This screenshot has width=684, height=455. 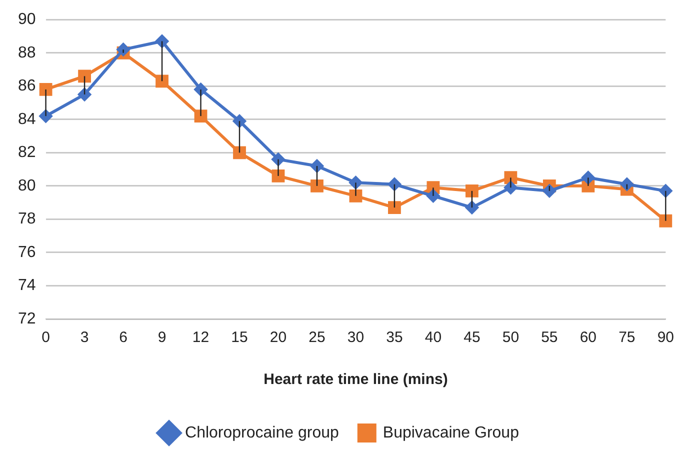 I want to click on x-tick-label: 6, so click(x=123, y=337).